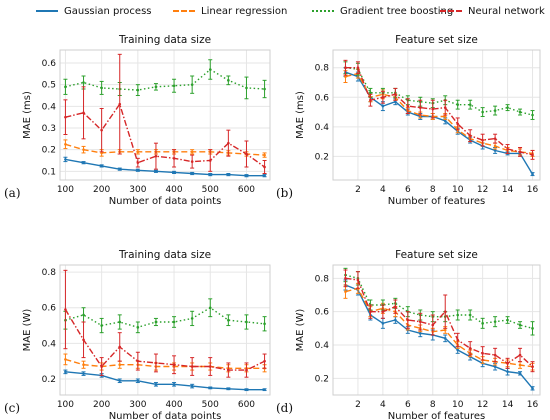 The width and height of the screenshot is (550, 420). Describe the element at coordinates (358, 405) in the screenshot. I see `x-tick-label: 2` at that location.